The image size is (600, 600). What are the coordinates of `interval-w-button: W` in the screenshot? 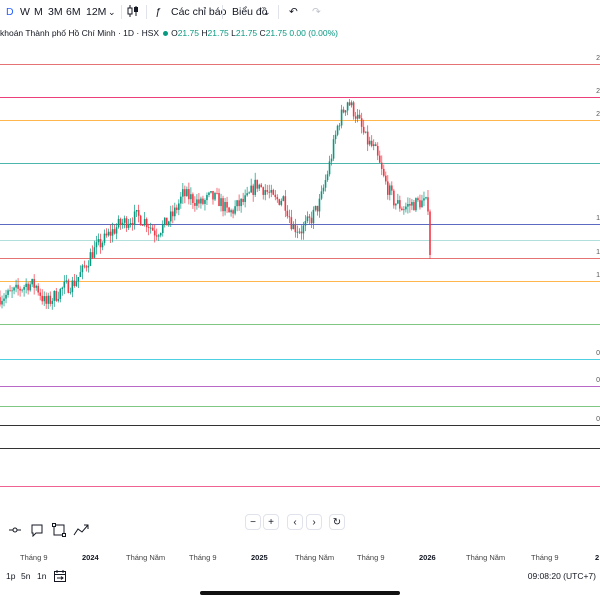 It's located at (25, 12).